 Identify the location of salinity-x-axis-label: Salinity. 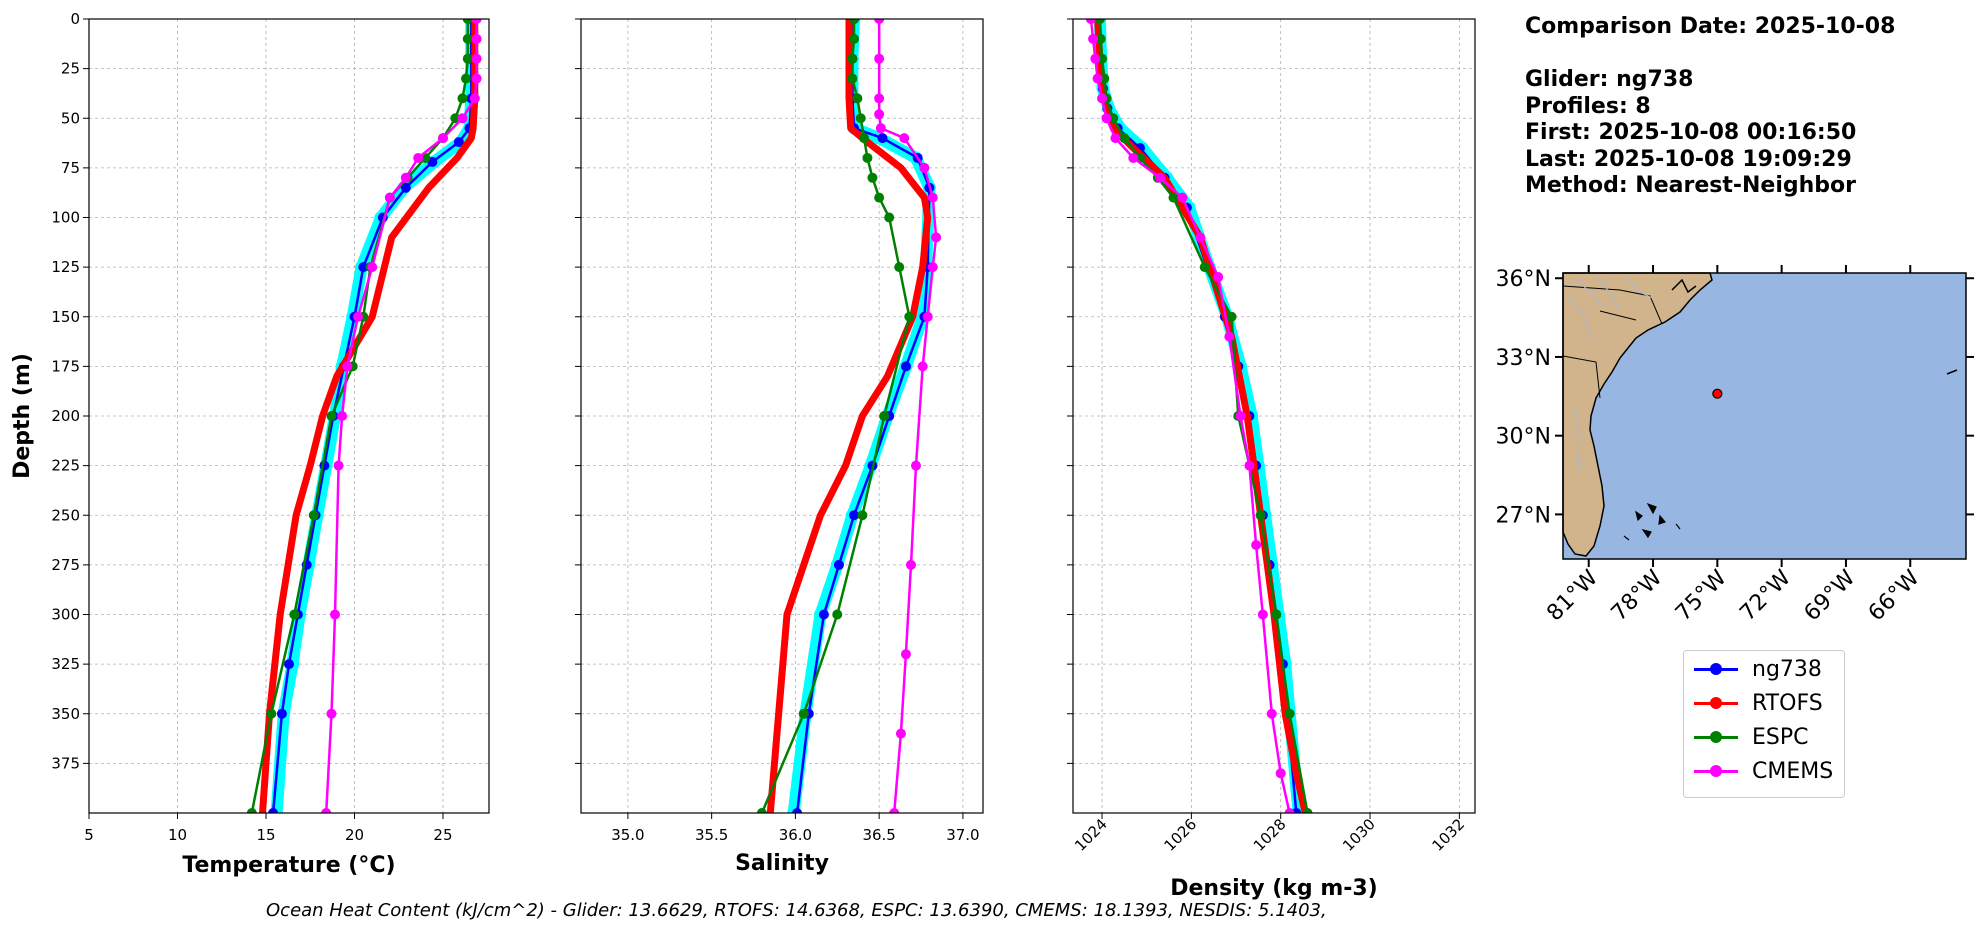
(782, 863).